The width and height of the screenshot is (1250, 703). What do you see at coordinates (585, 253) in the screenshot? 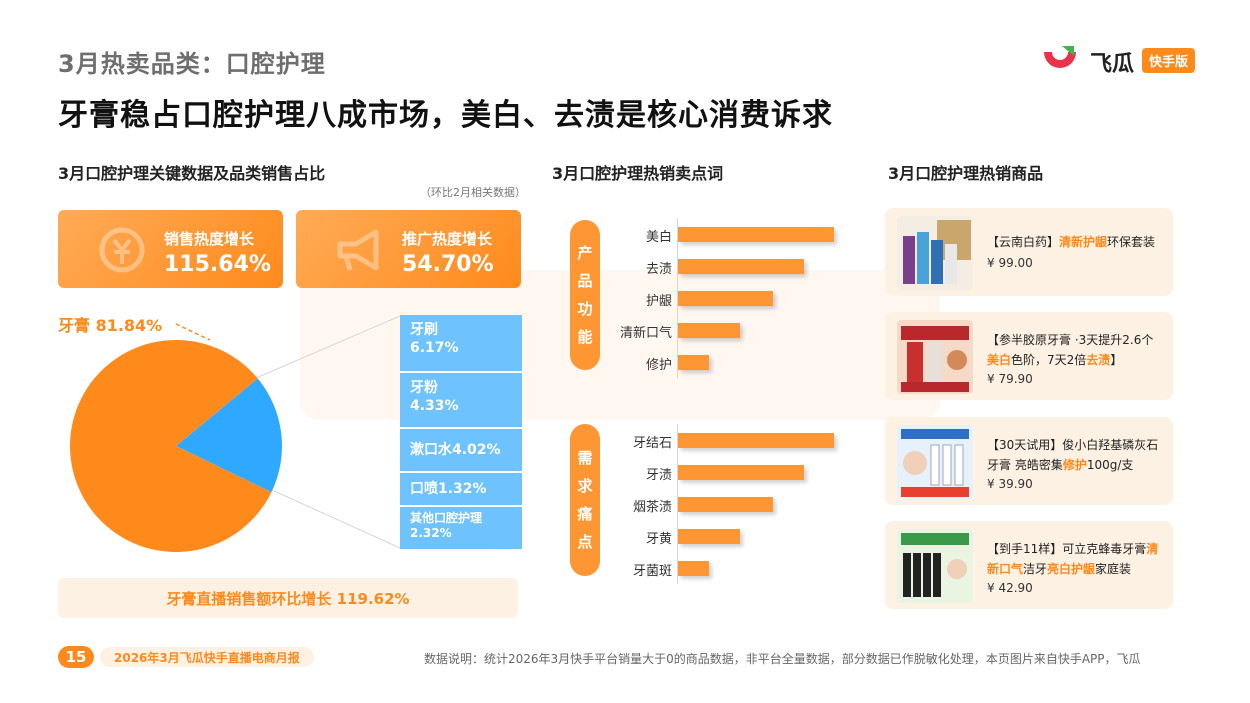
I see `group-label-char: 产` at bounding box center [585, 253].